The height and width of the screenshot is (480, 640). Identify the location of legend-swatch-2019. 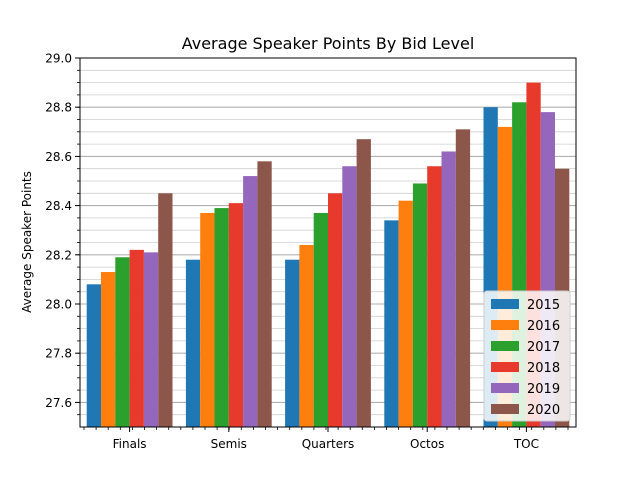
(505, 388).